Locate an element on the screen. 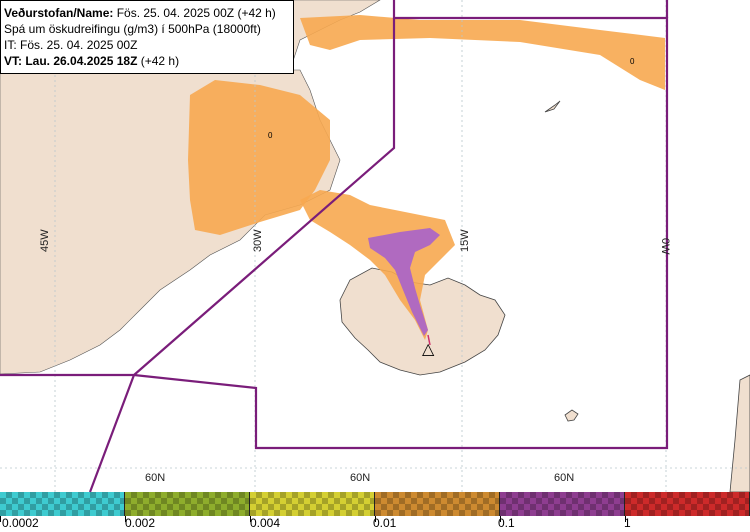 The image size is (750, 532). volcano-source-line is located at coordinates (429, 340).